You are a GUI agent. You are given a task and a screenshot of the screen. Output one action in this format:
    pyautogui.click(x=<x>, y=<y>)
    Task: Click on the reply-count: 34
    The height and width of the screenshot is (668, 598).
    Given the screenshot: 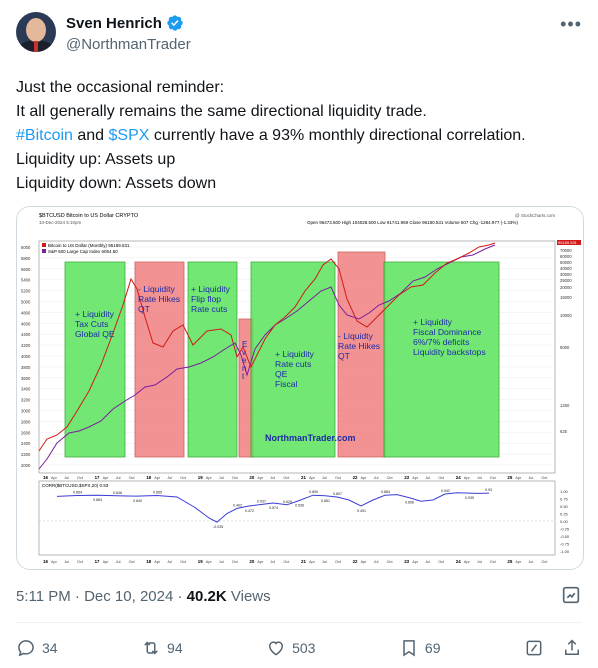 What is the action you would take?
    pyautogui.click(x=50, y=648)
    